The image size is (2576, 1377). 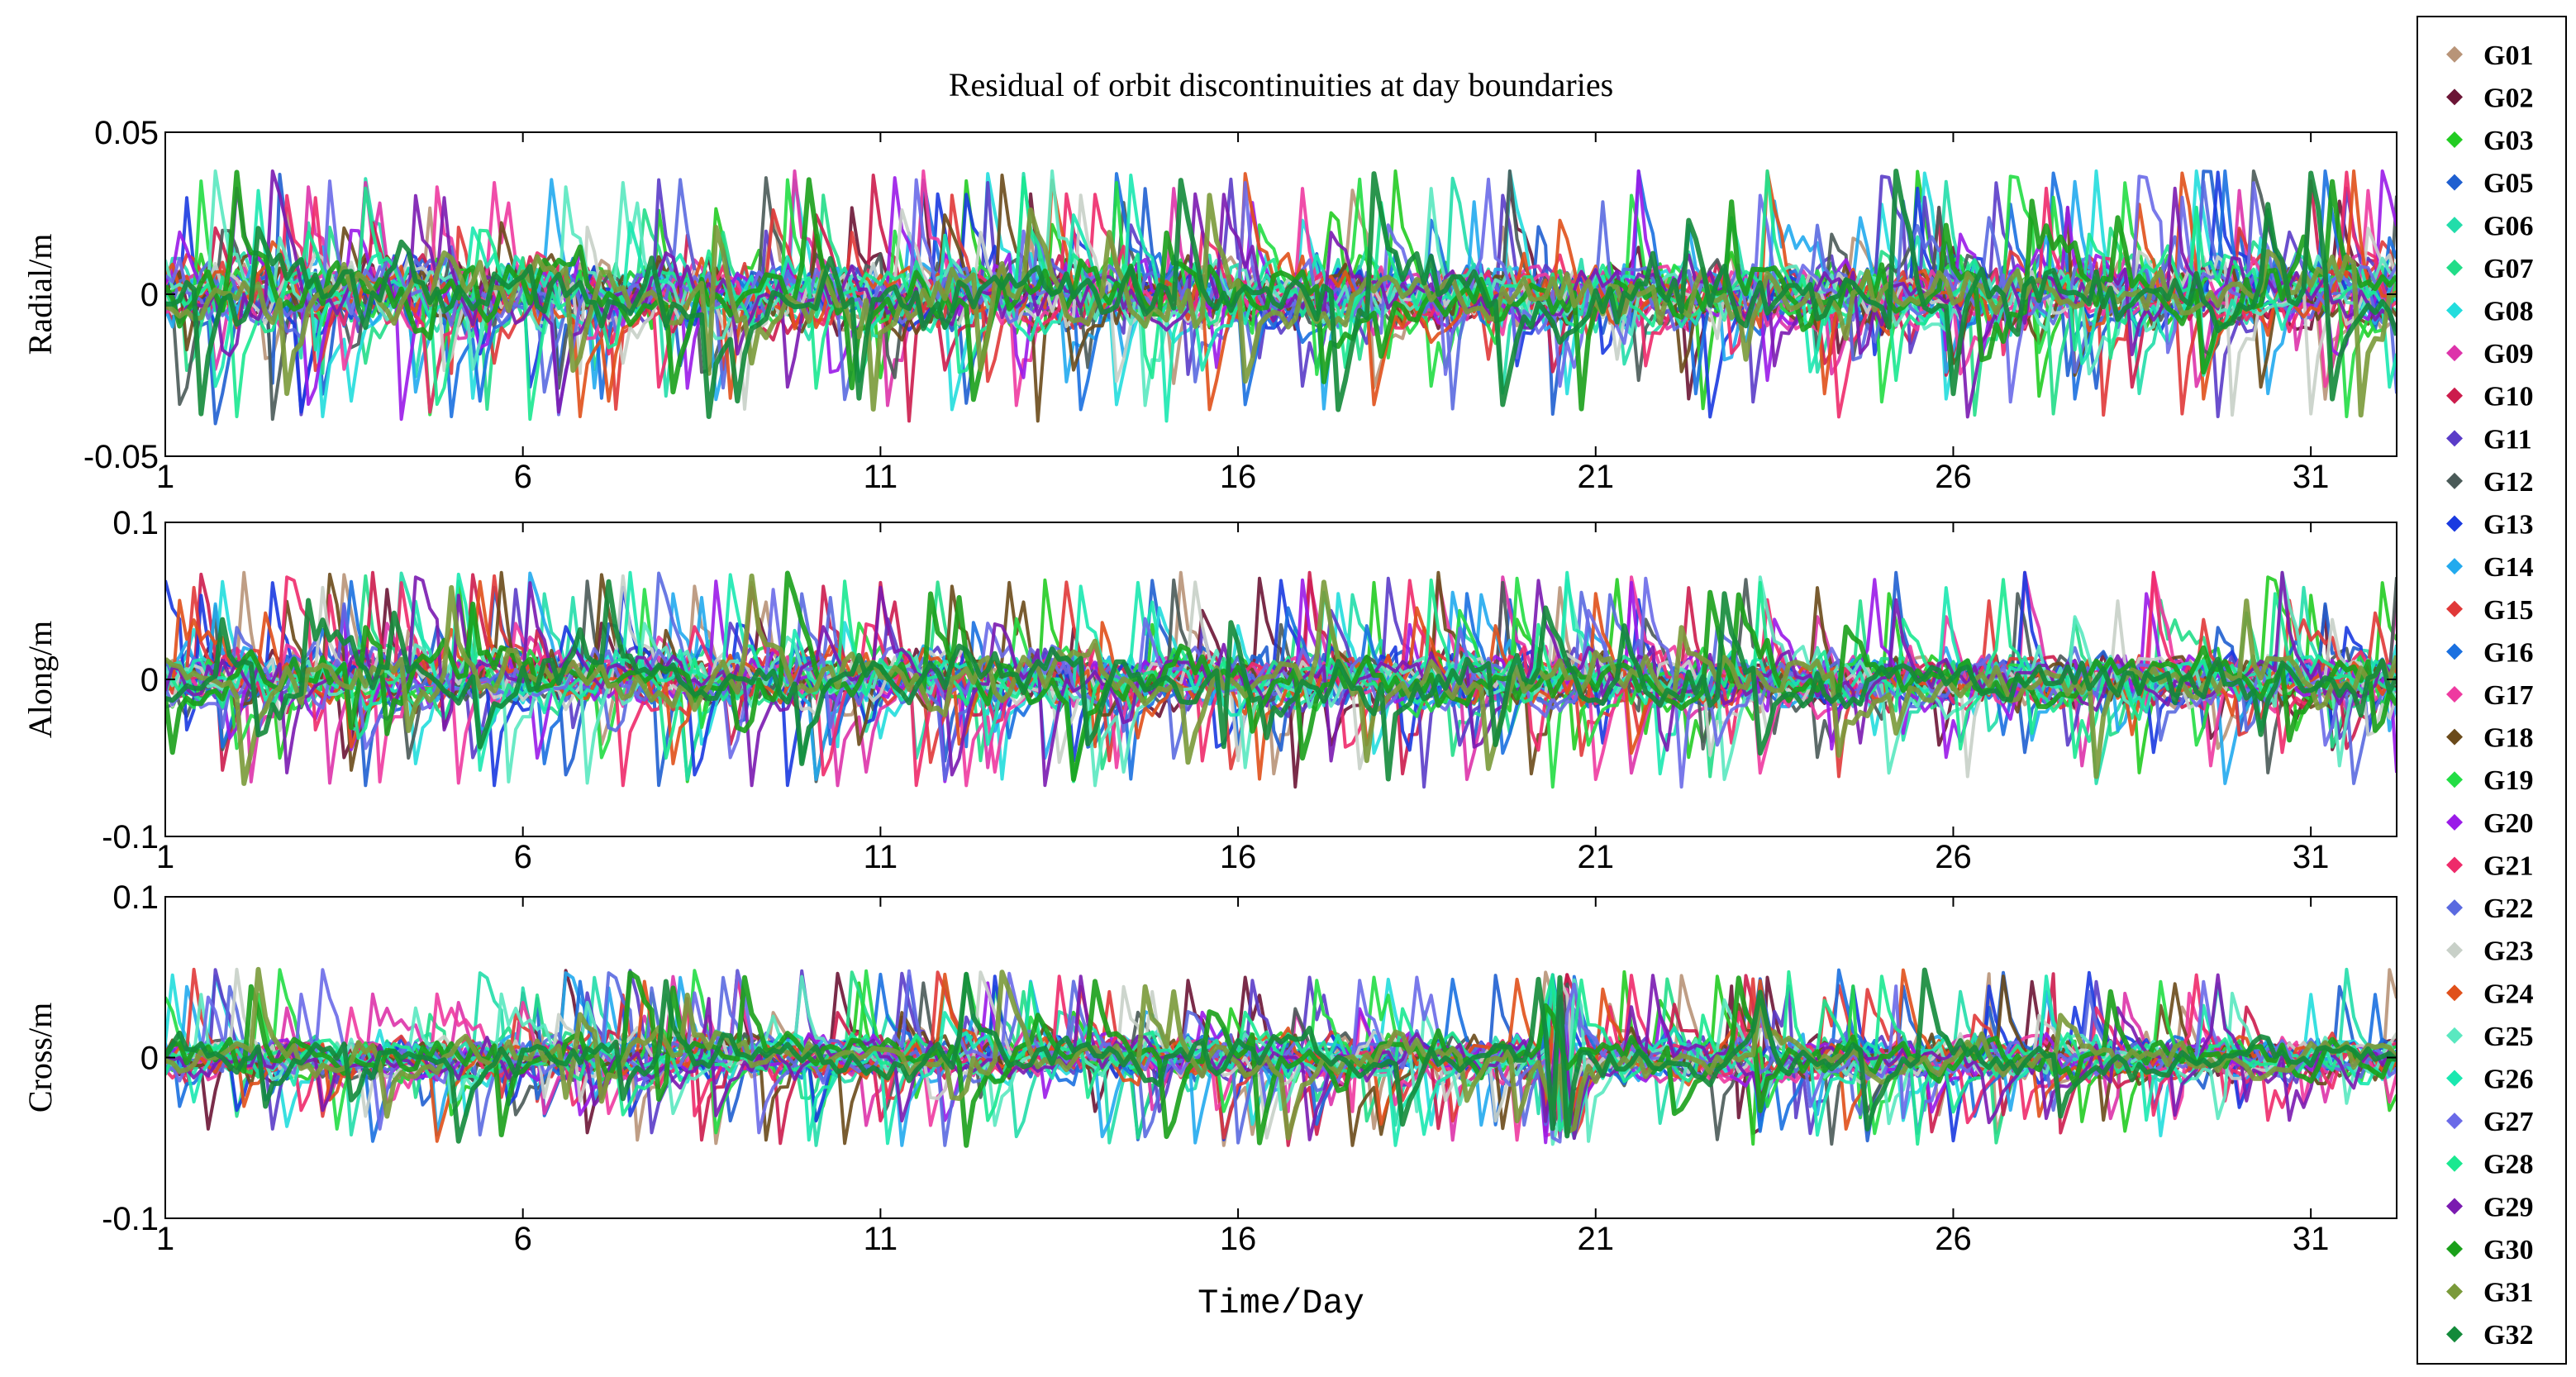 What do you see at coordinates (2508, 1250) in the screenshot?
I see `legend-label: G30` at bounding box center [2508, 1250].